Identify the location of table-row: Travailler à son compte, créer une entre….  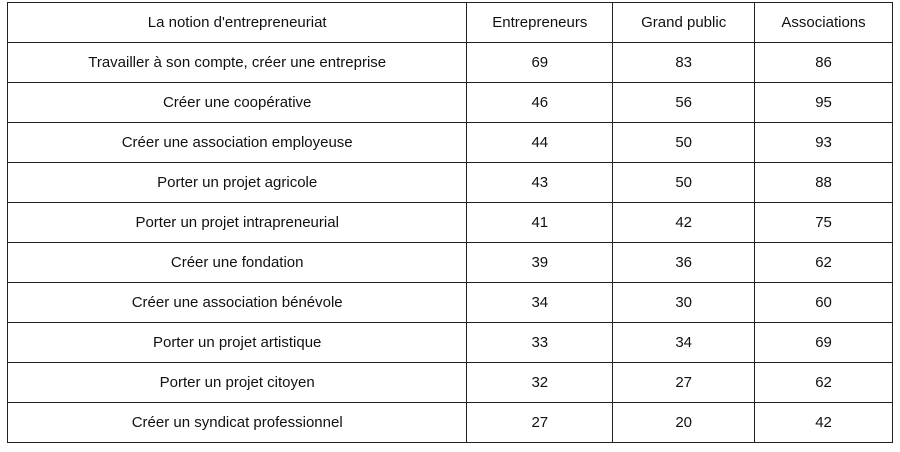
(449, 62).